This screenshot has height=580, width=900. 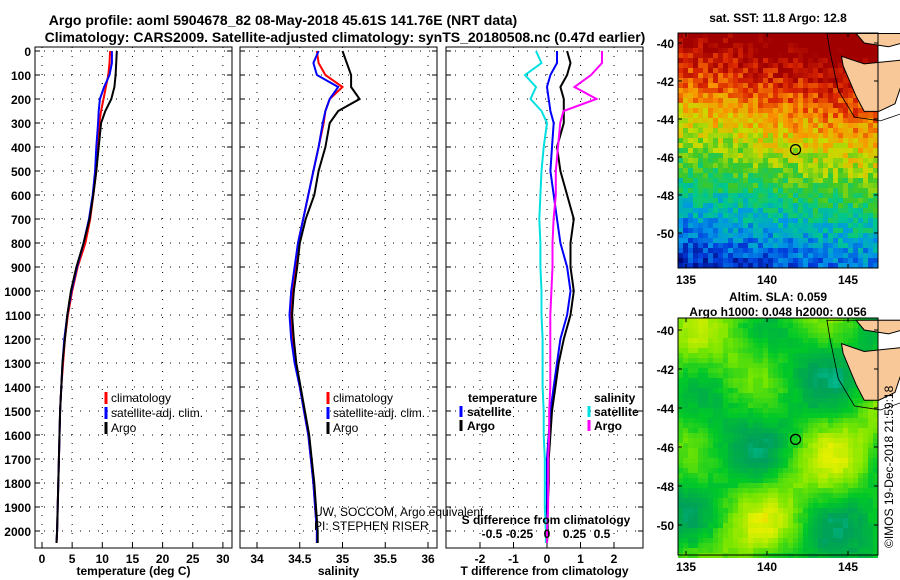 I want to click on y-tick-label: 700, so click(x=21, y=220).